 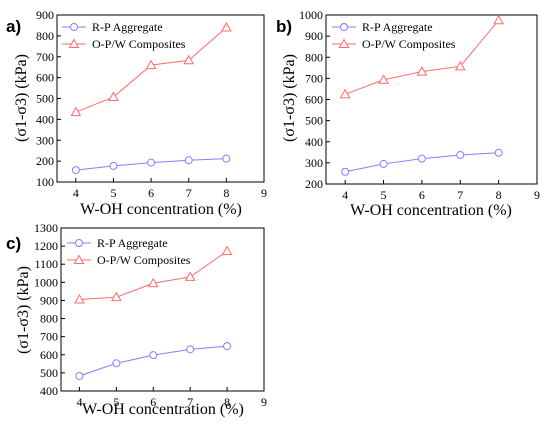 I want to click on y-tick-label: 1200, so click(x=46, y=246).